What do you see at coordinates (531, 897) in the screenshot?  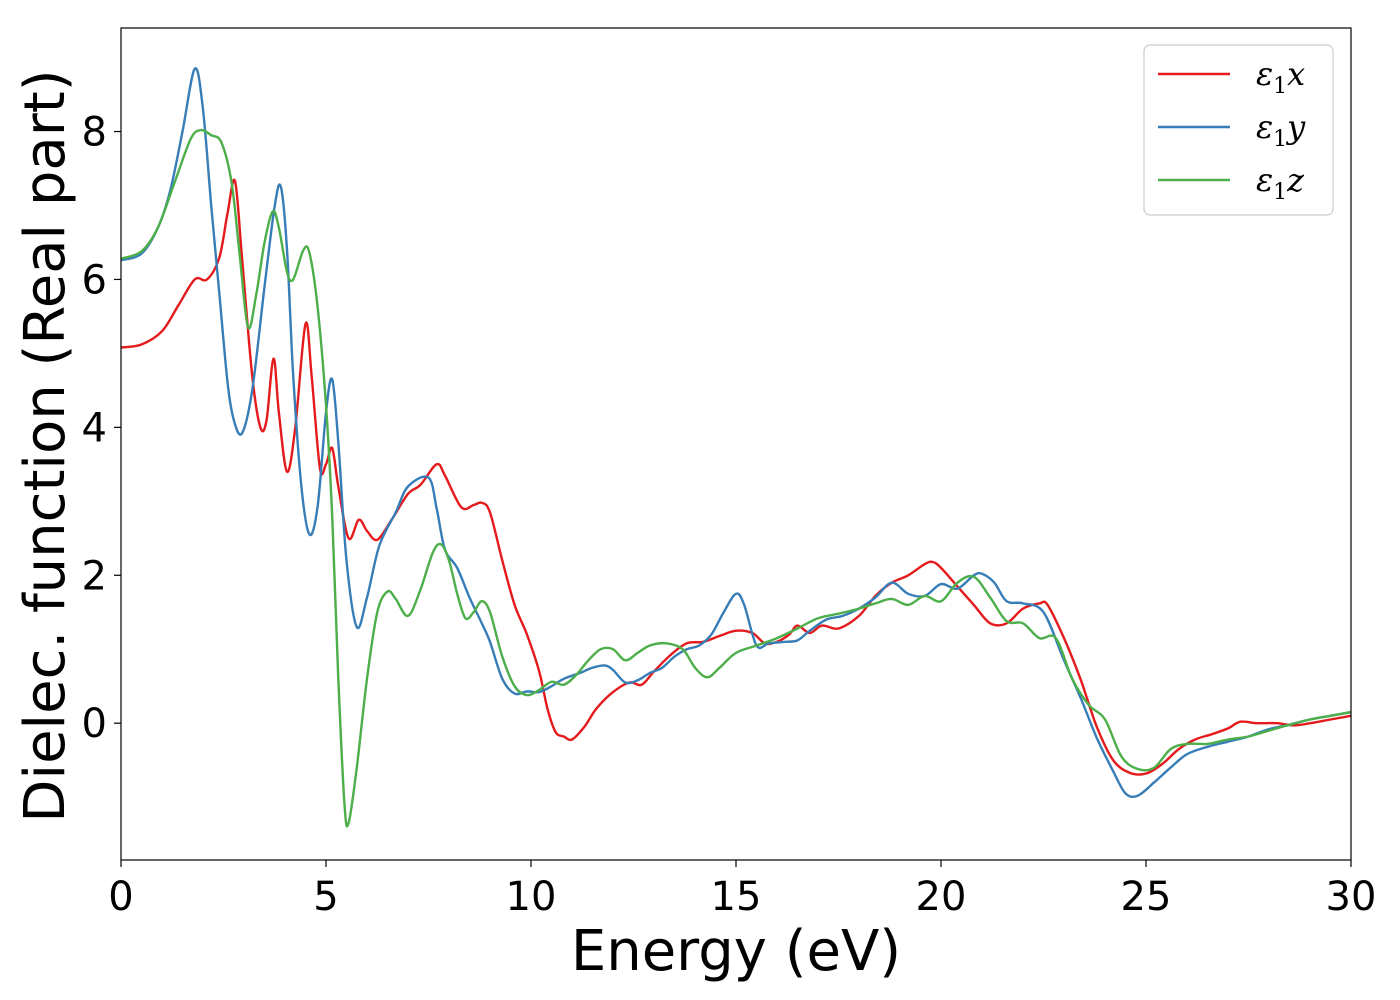 I see `x-tick-label: 10` at bounding box center [531, 897].